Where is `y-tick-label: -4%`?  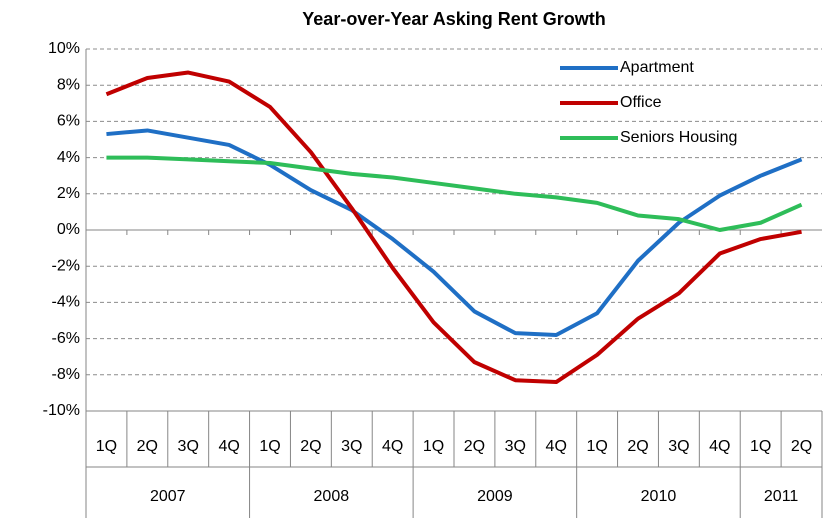 y-tick-label: -4% is located at coordinates (66, 302).